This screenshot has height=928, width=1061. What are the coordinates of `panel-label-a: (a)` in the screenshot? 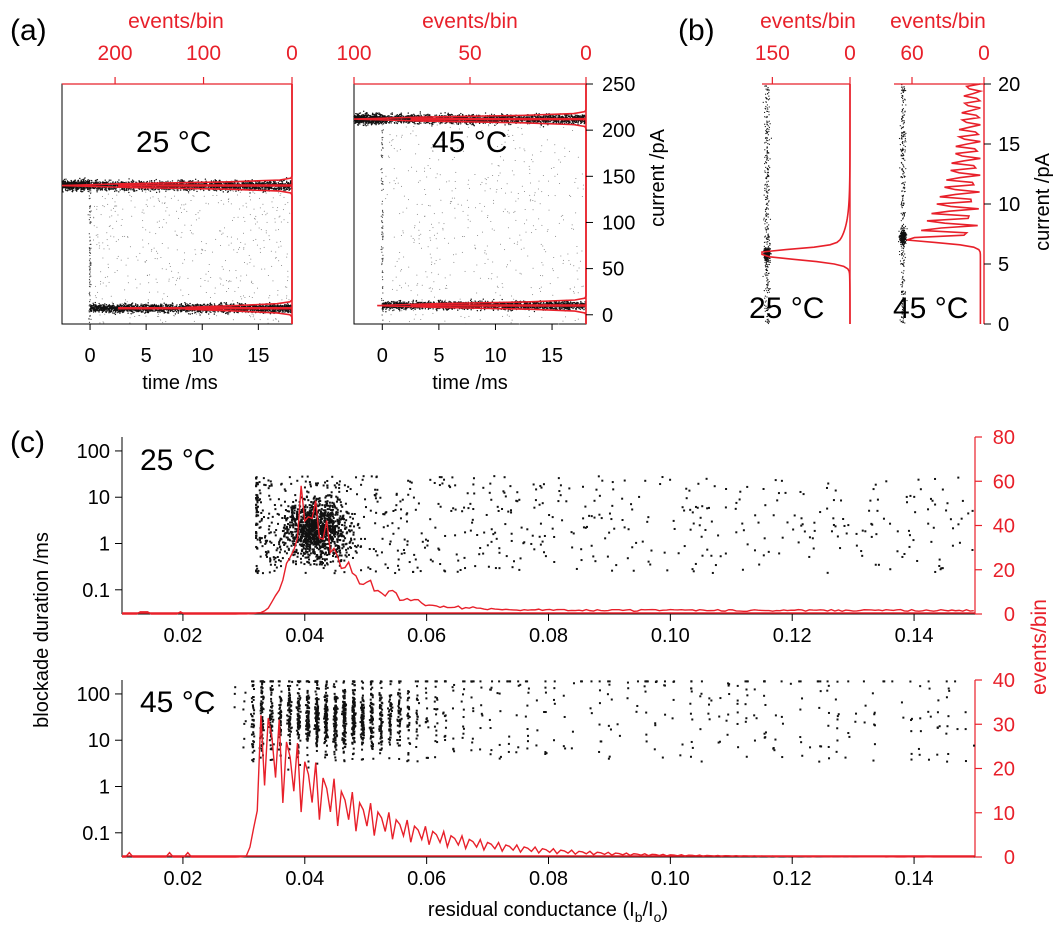 It's located at (28, 30).